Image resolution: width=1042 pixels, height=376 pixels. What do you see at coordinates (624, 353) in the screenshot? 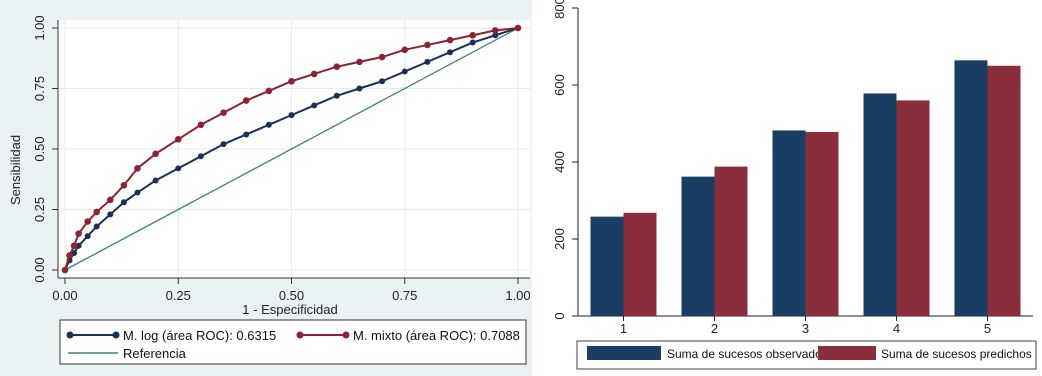
I see `bar-legend-observados-swatch` at bounding box center [624, 353].